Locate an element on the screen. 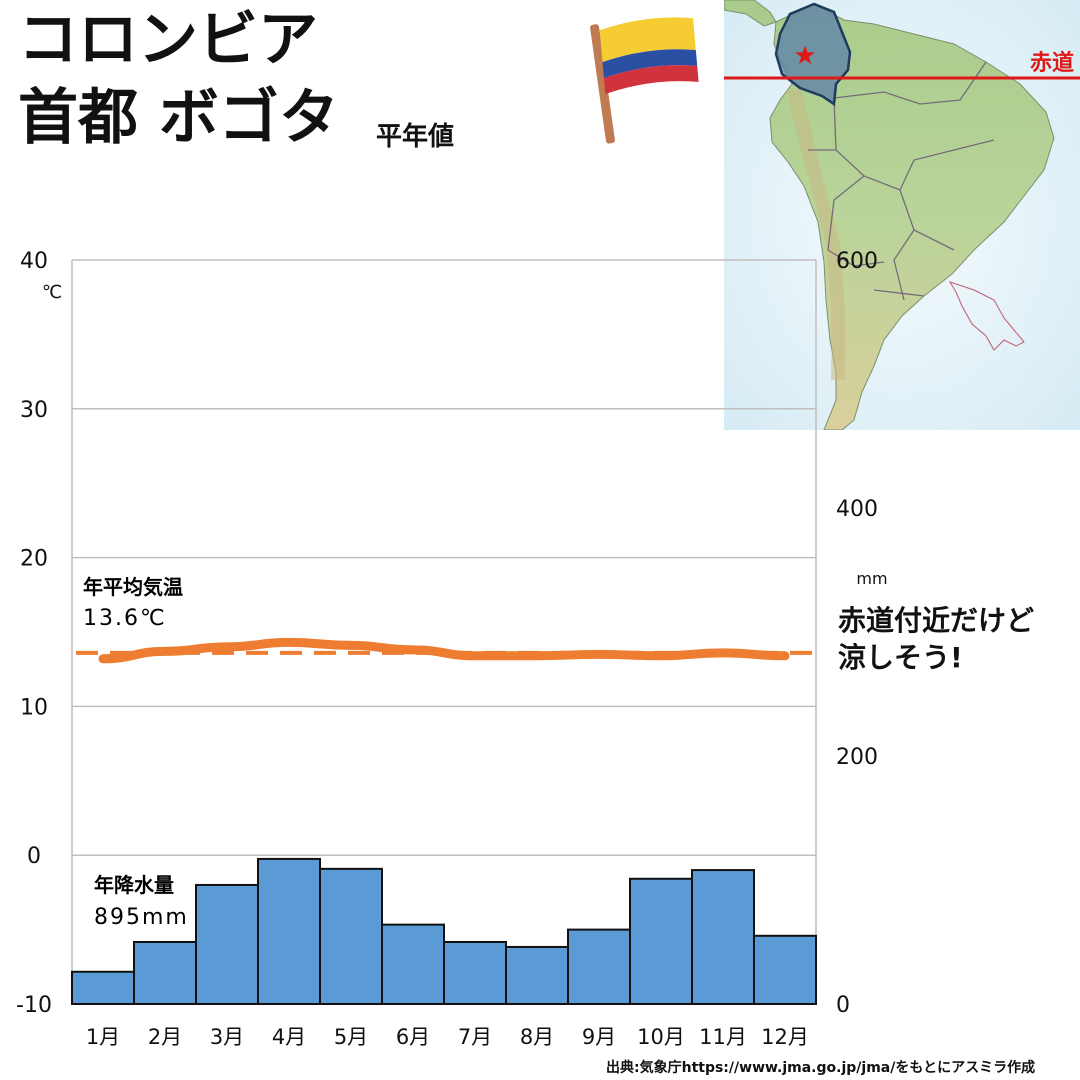 This screenshot has width=1080, height=1080. month-label: 3月 is located at coordinates (227, 1037).